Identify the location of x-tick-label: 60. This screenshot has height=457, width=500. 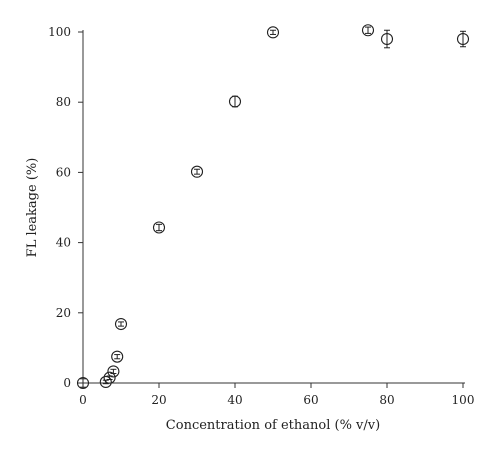
(310, 400).